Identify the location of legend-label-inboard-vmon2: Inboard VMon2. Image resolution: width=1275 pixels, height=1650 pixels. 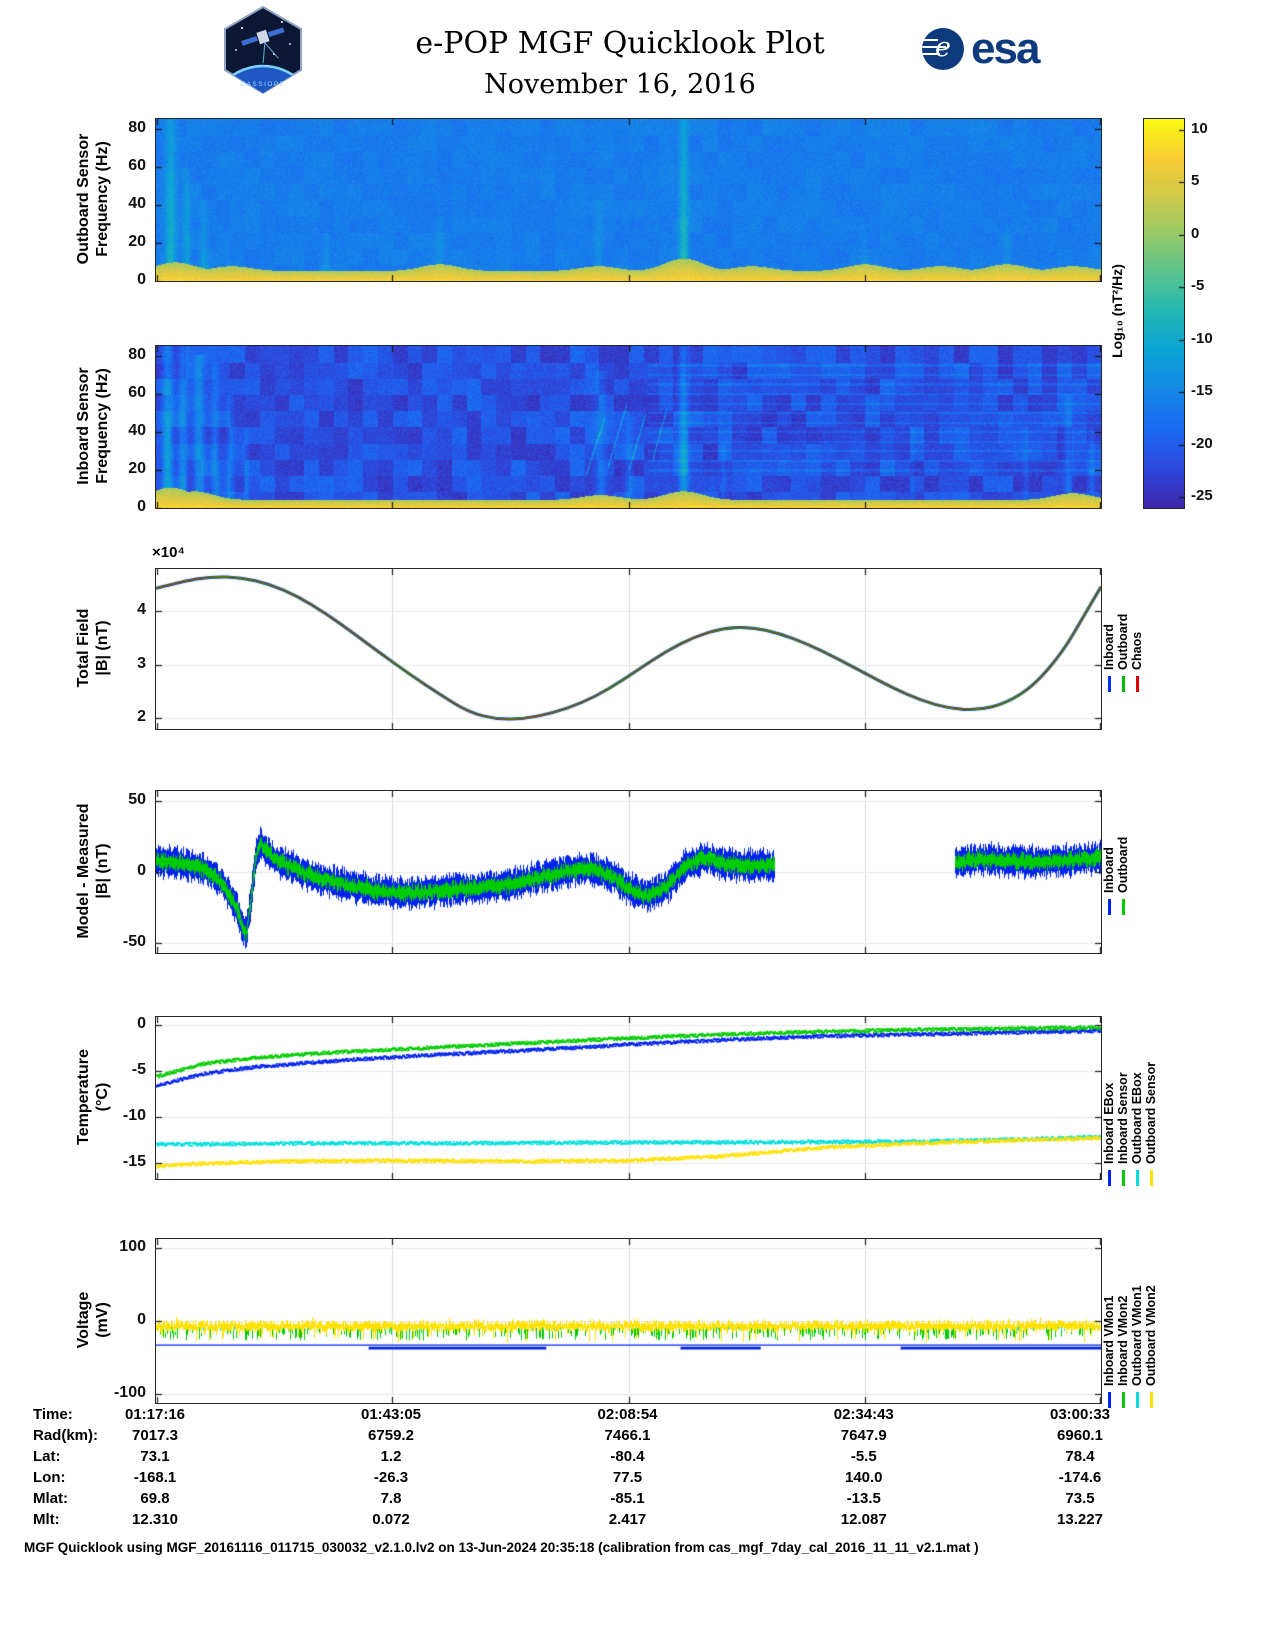
(1123, 1340).